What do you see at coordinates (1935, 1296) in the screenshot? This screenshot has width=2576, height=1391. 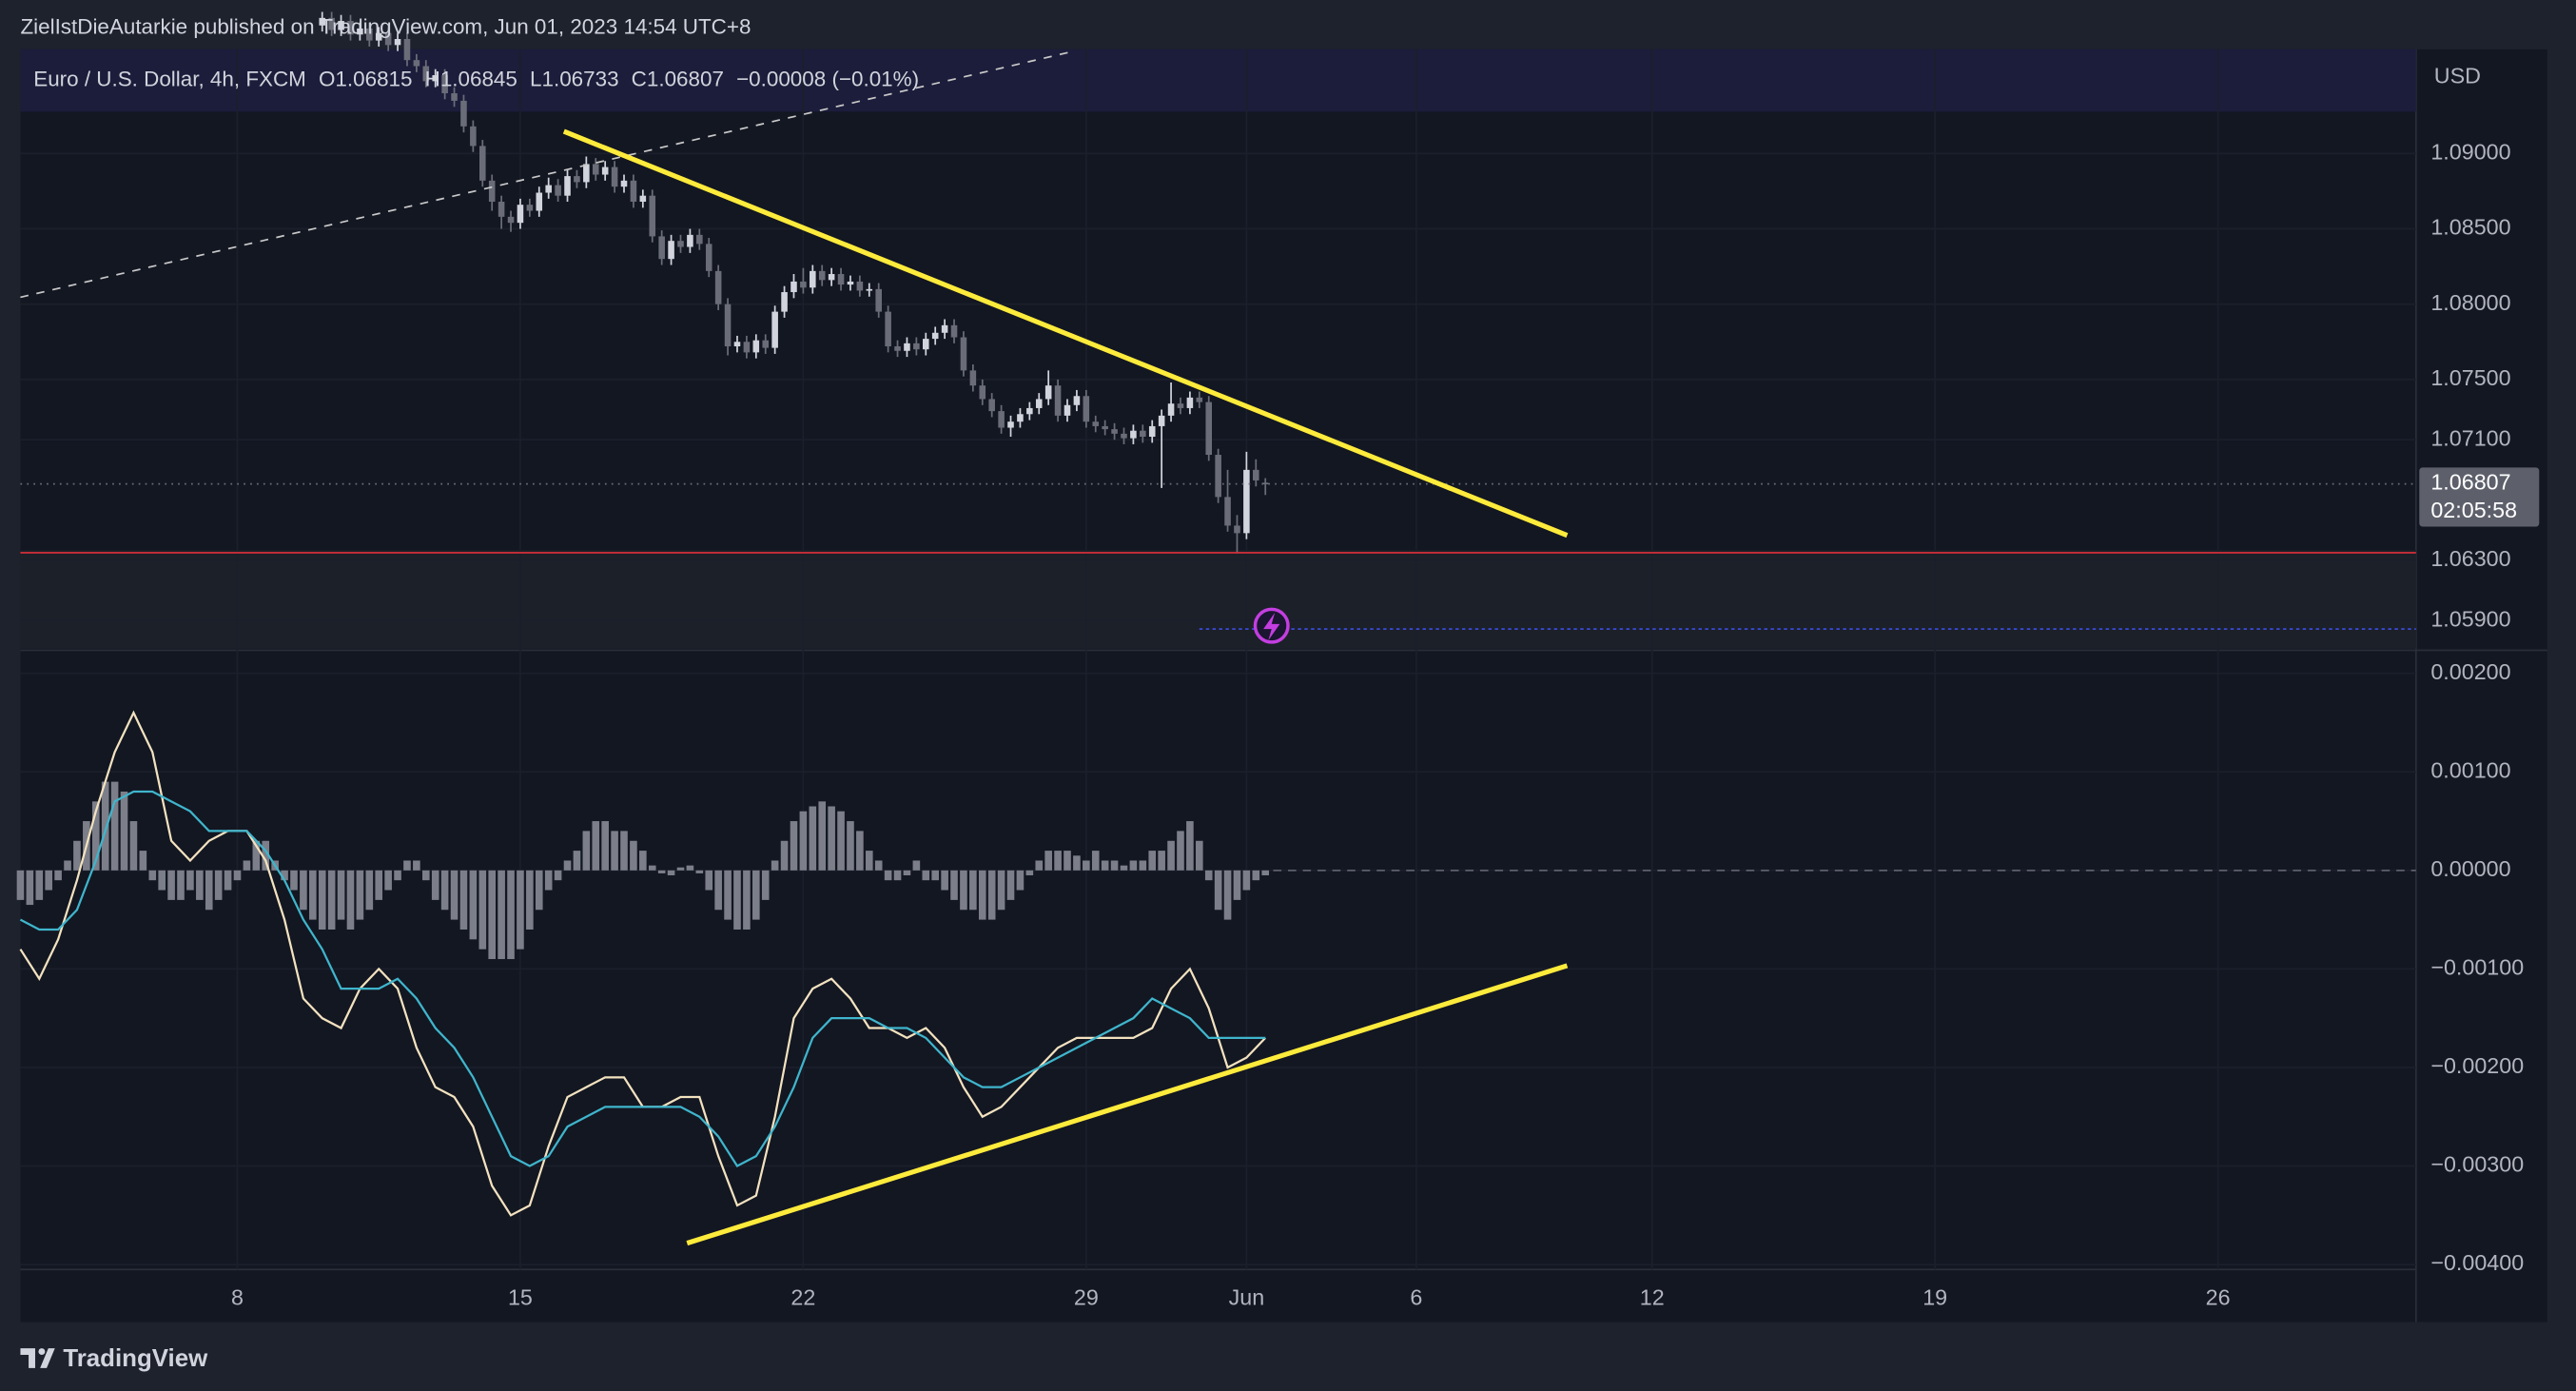 I see `x-tick-label: 19` at bounding box center [1935, 1296].